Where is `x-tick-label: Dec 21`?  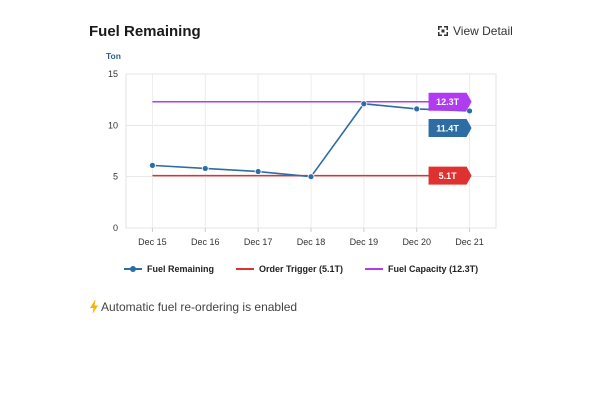
x-tick-label: Dec 21 is located at coordinates (469, 242).